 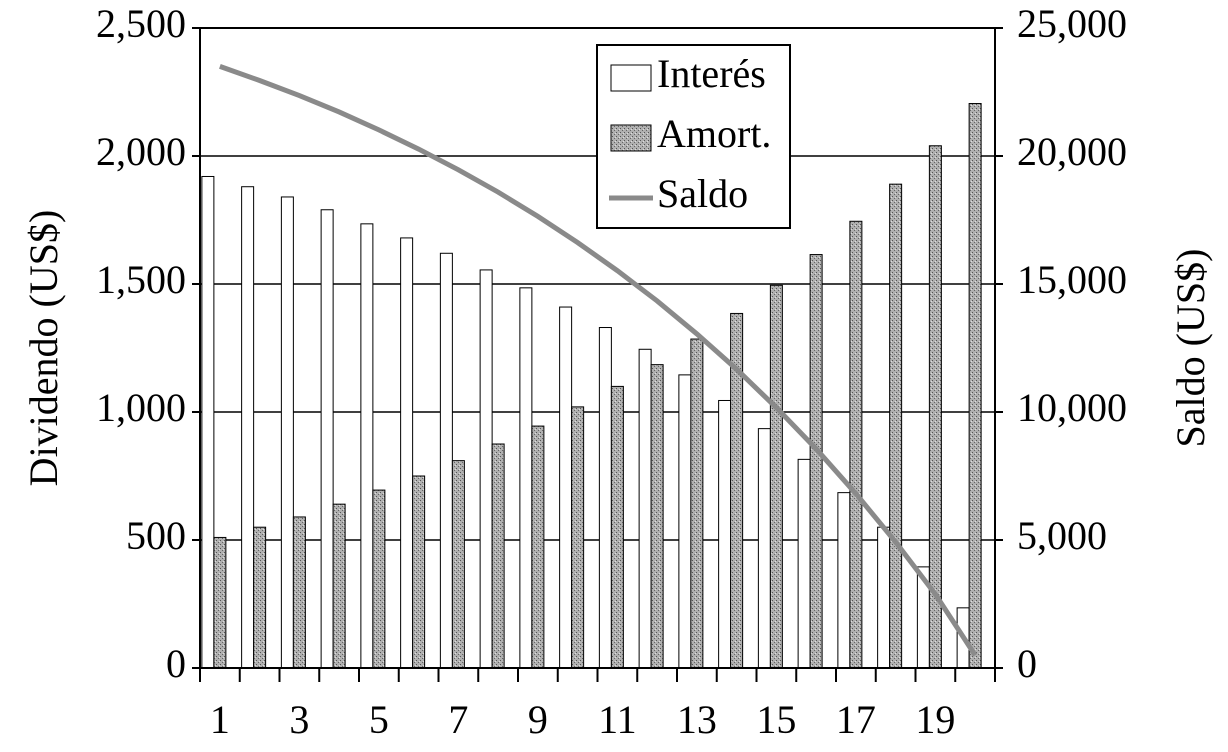 I want to click on y2-tick-label: 10,000, so click(x=1072, y=407).